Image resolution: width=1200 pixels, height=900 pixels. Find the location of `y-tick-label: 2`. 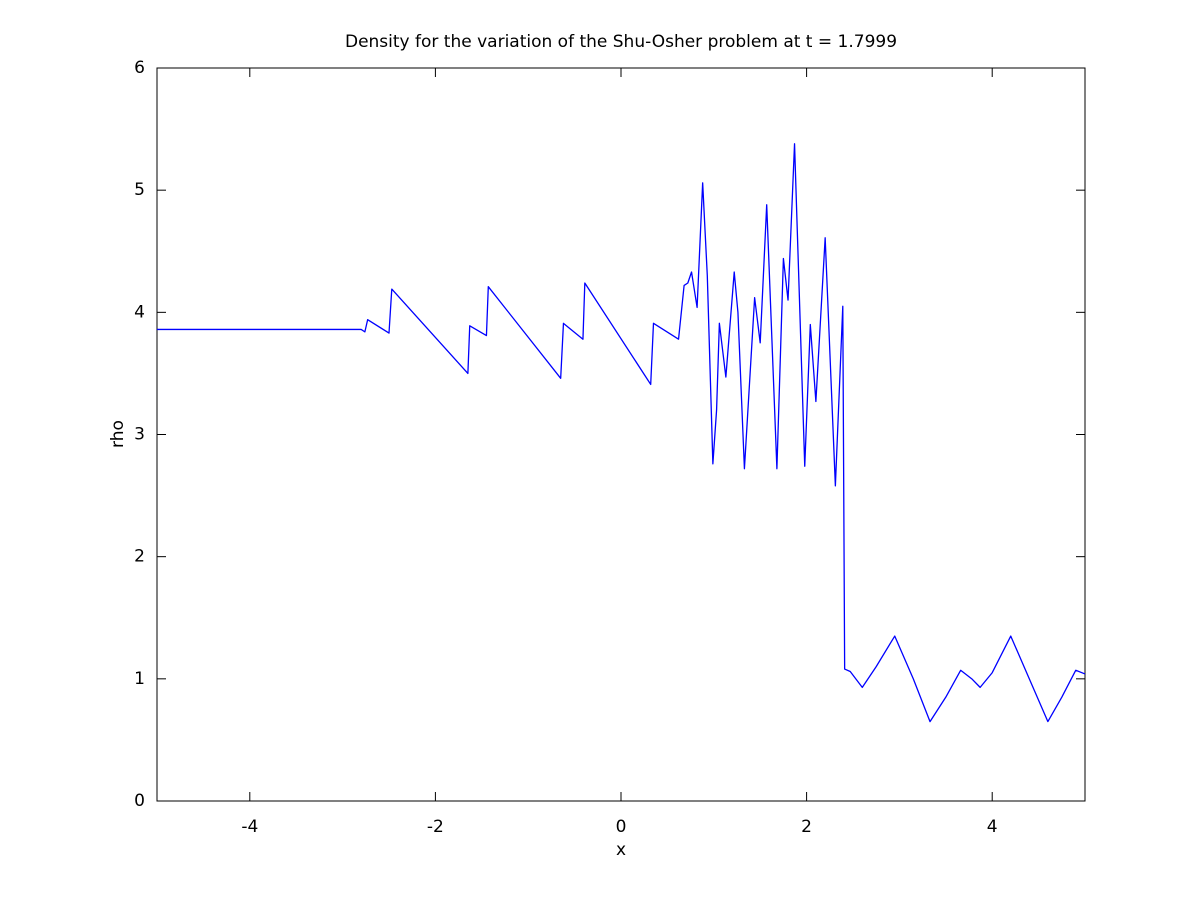

y-tick-label: 2 is located at coordinates (139, 557).